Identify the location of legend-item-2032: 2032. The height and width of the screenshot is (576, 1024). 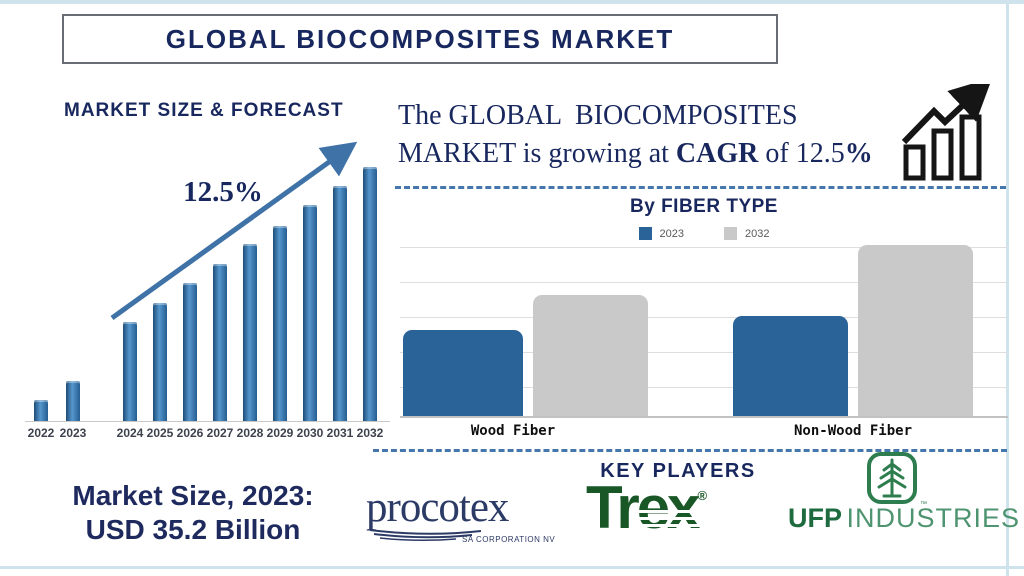
(746, 233).